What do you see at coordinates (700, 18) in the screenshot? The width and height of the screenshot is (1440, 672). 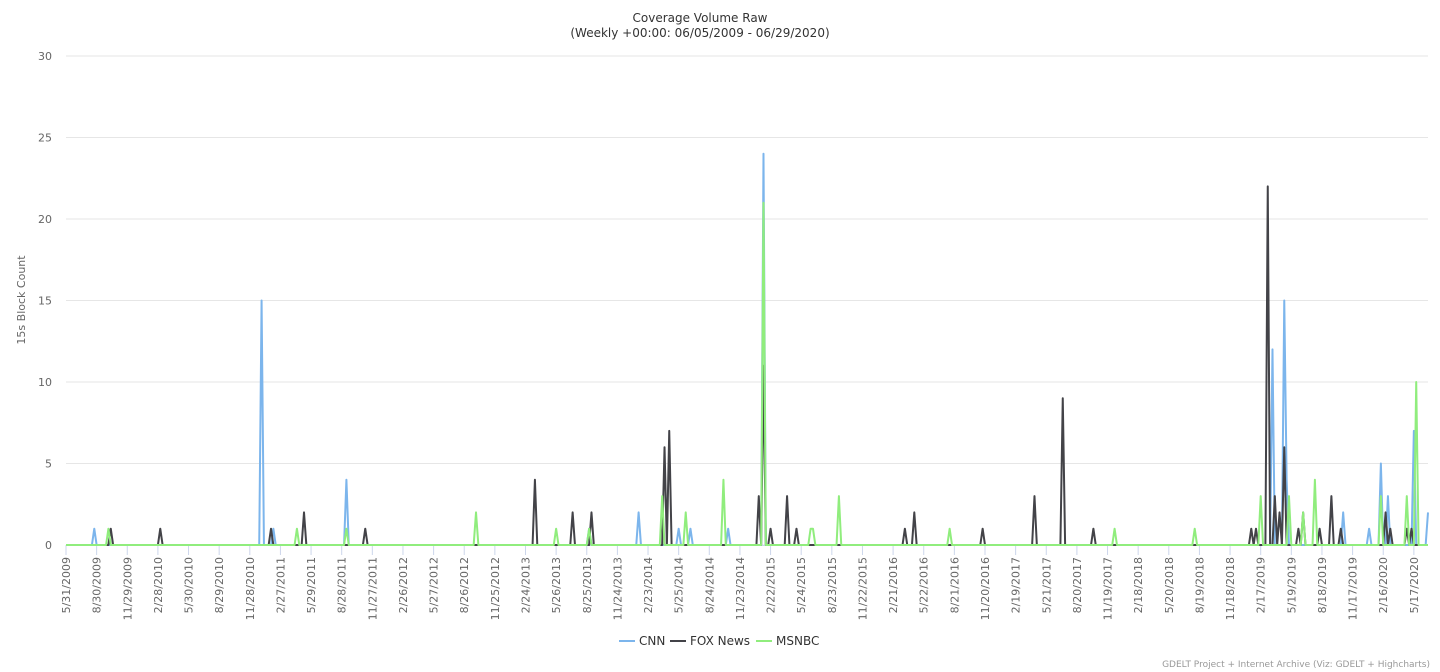 I see `chart-title: Coverage Volume Raw` at bounding box center [700, 18].